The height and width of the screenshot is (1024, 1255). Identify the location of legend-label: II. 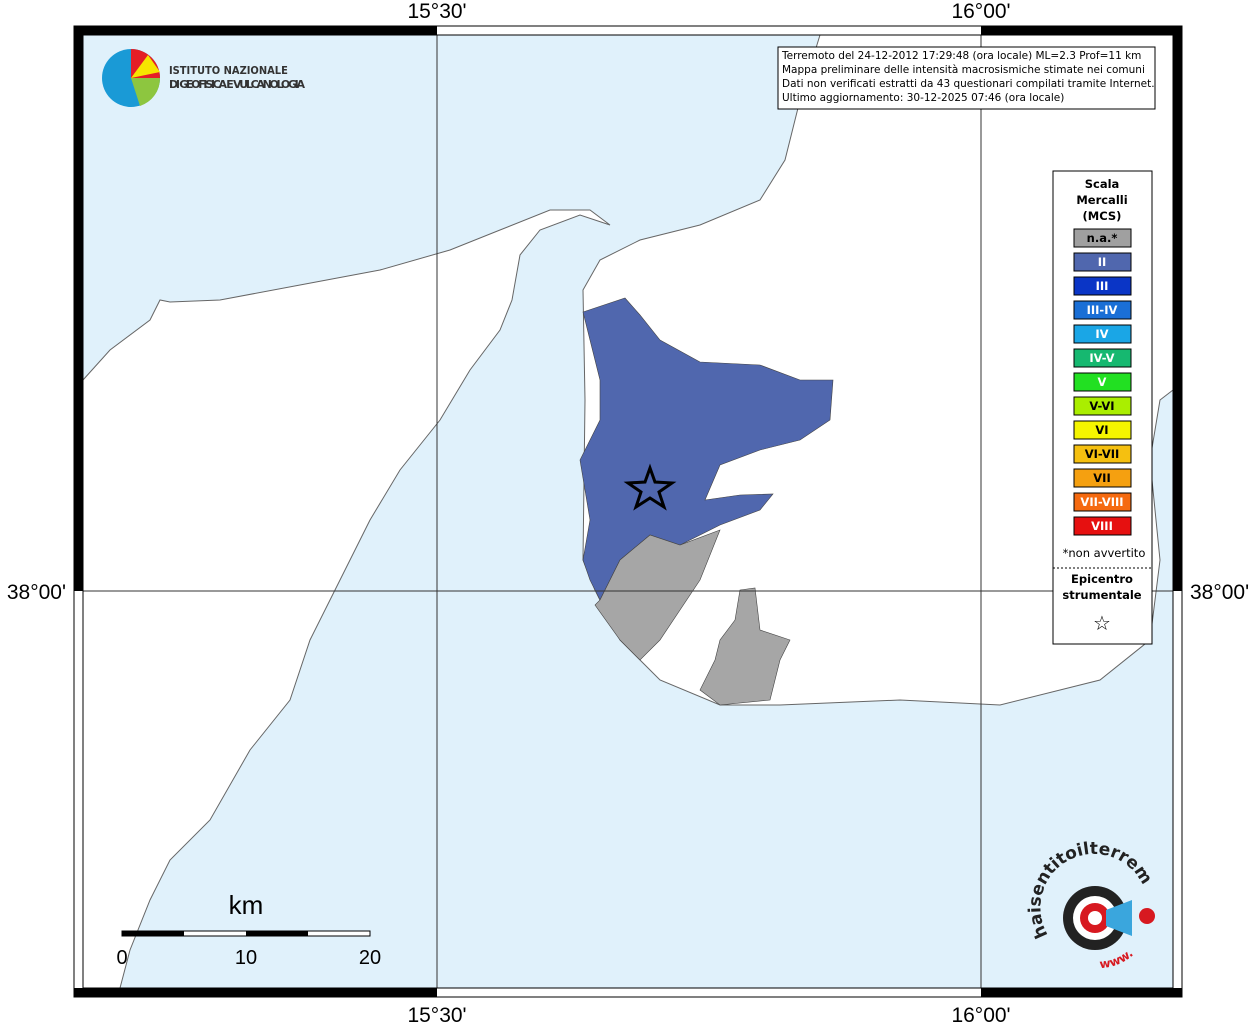
(1102, 262).